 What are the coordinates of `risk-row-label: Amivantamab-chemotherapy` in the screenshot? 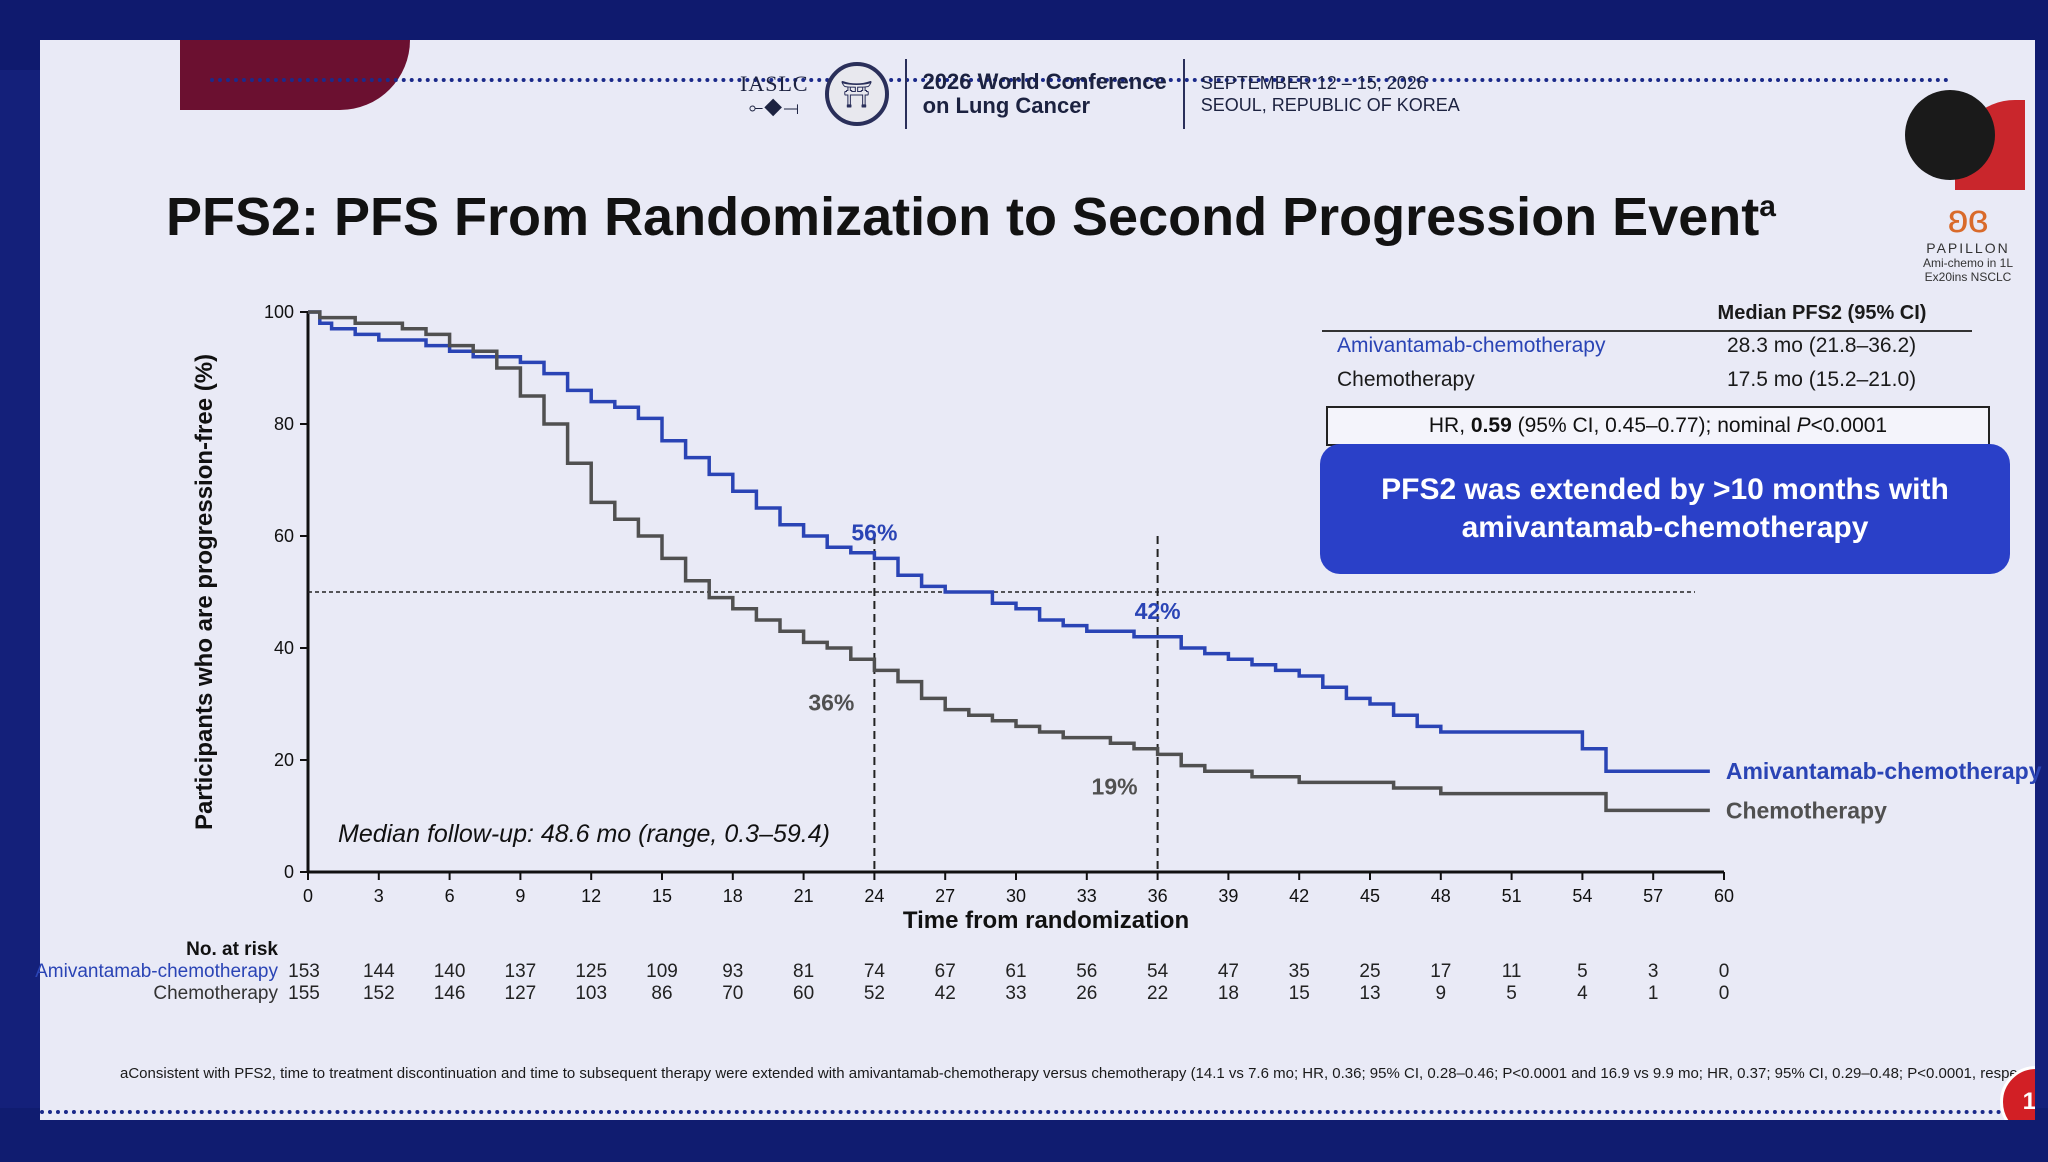 It's located at (156, 971).